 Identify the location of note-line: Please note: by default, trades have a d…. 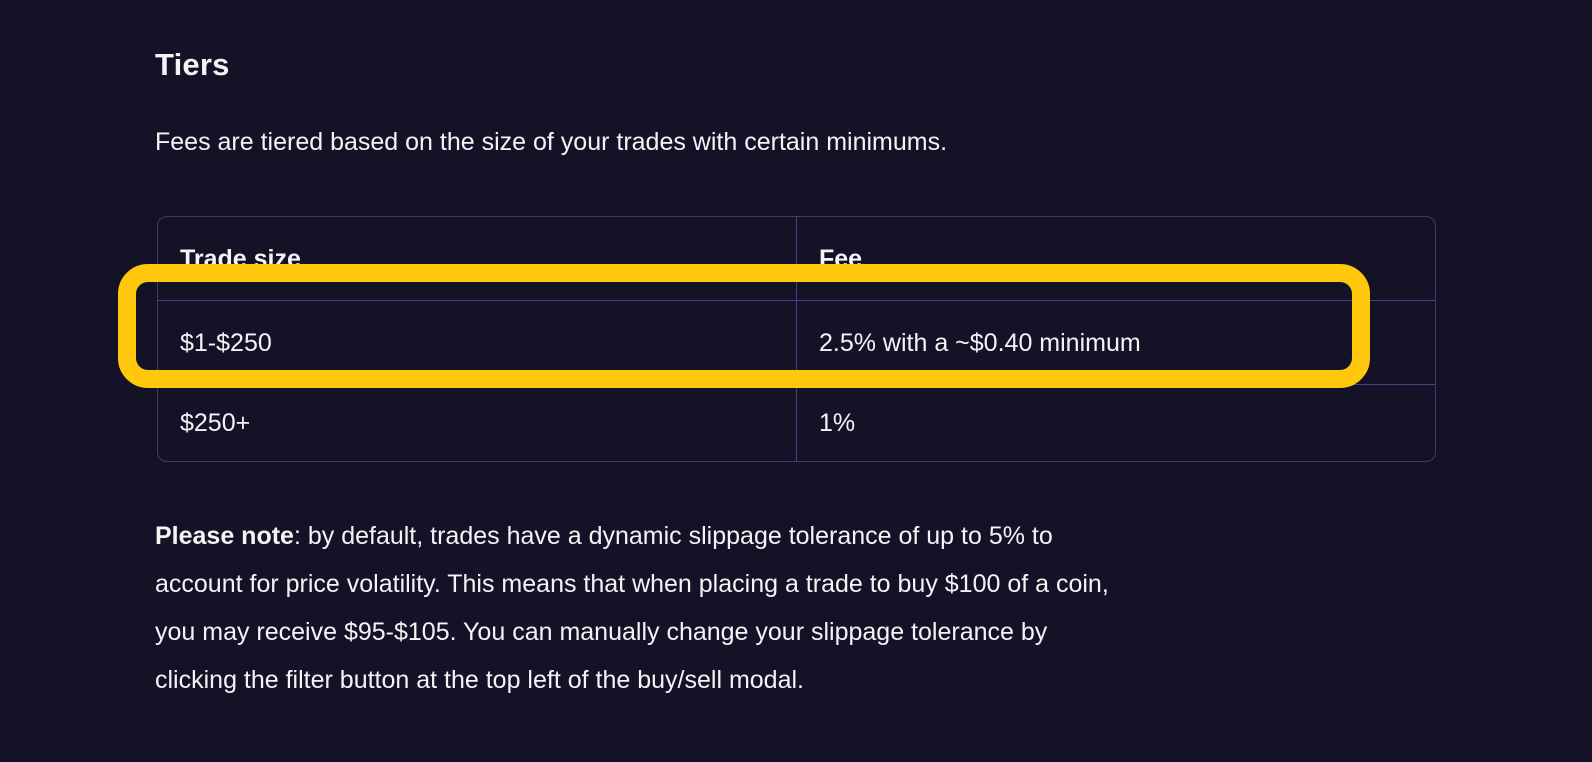
(805, 536).